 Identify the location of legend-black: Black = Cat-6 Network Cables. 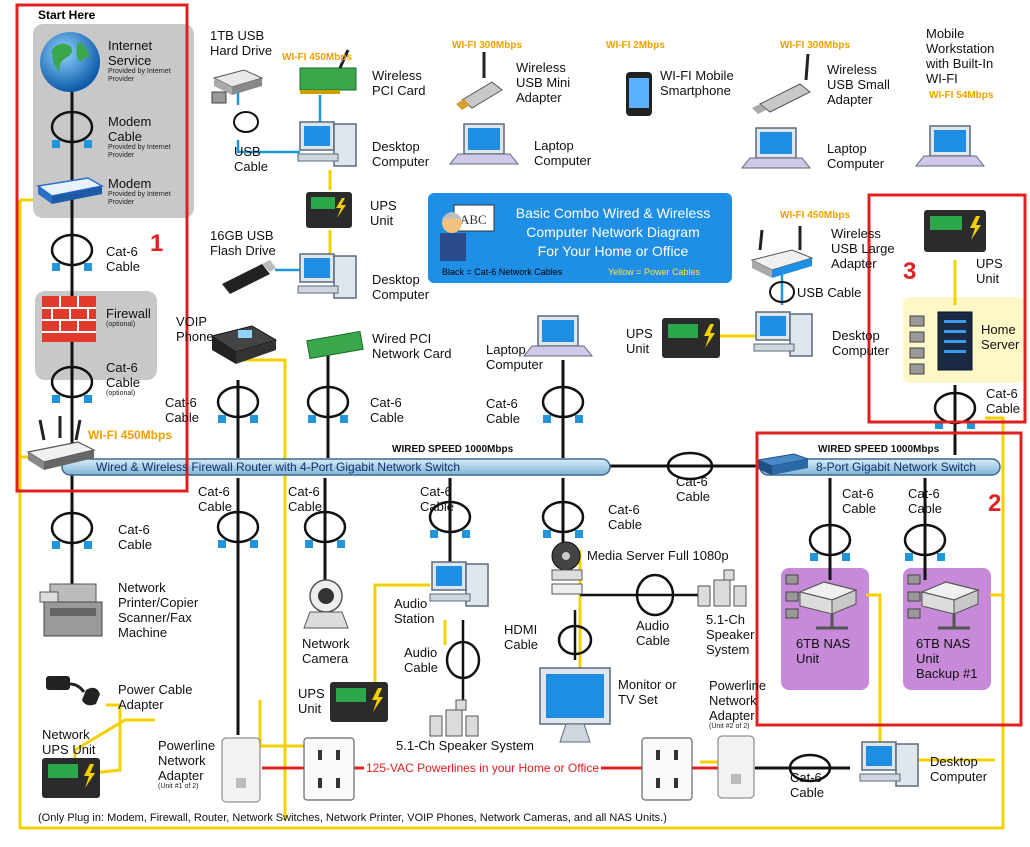
(502, 272).